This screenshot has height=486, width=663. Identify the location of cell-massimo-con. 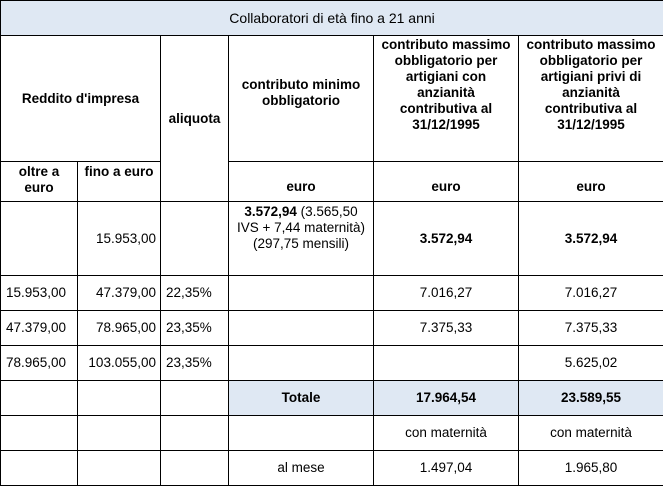
(446, 363).